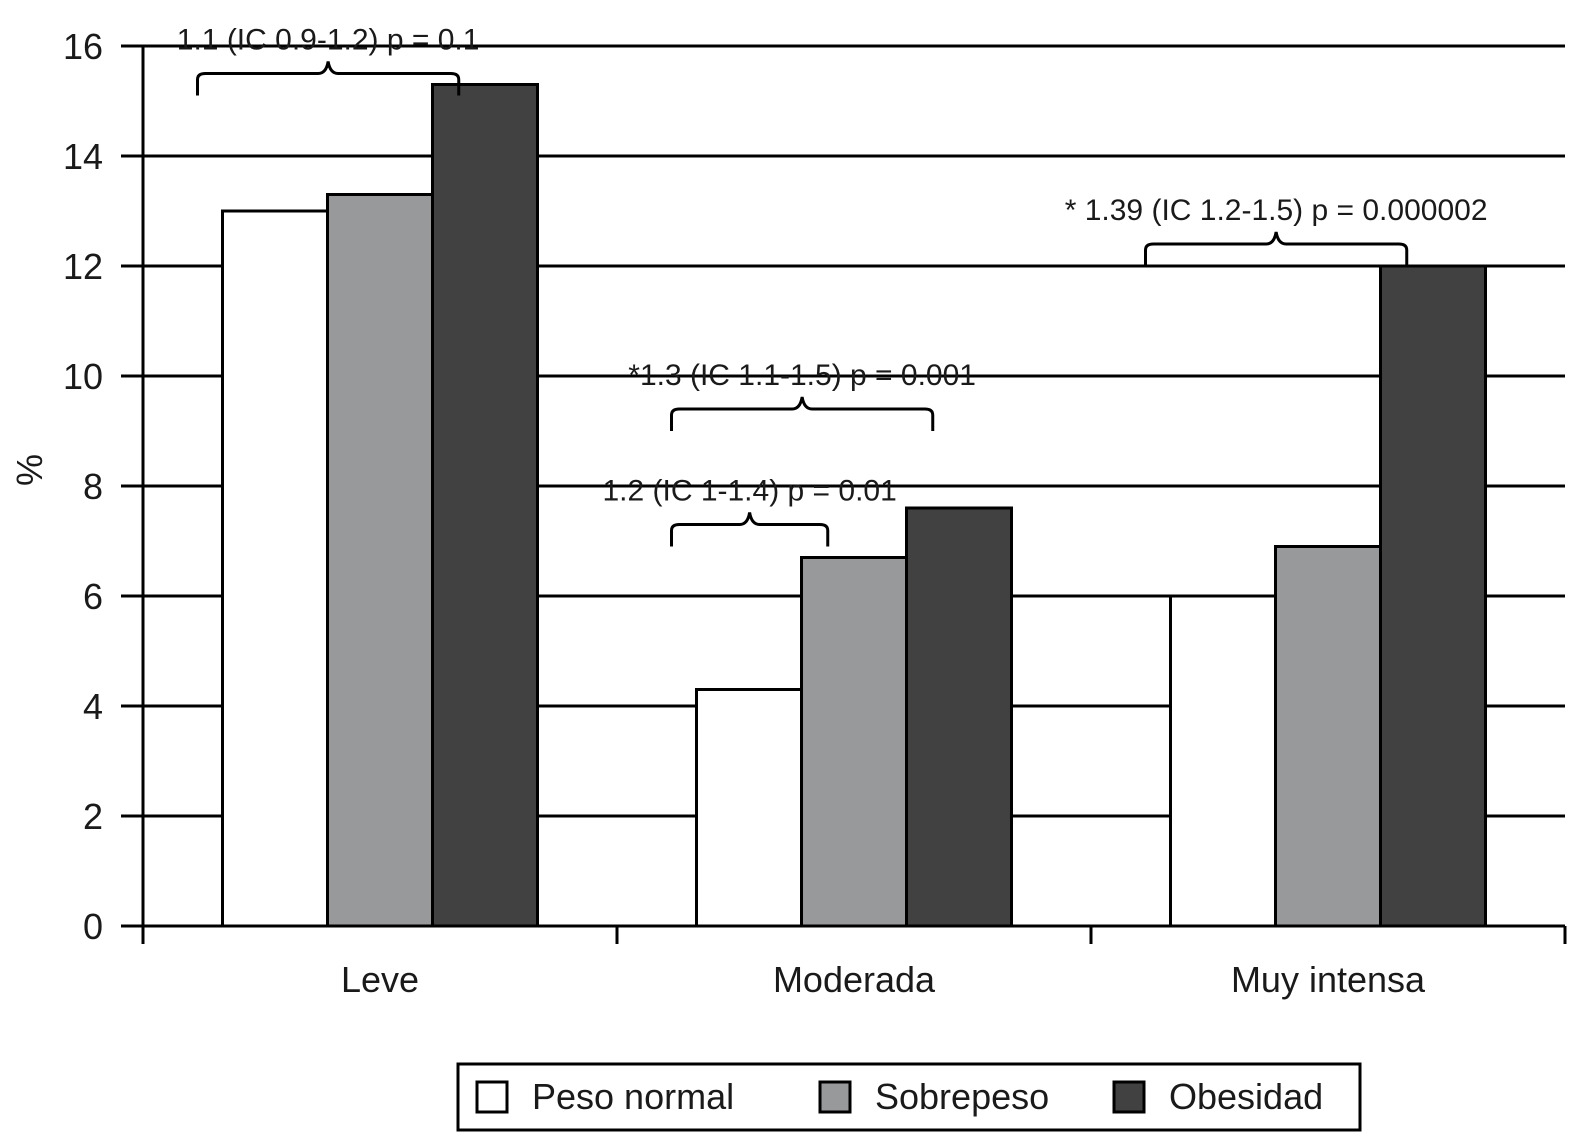 The width and height of the screenshot is (1573, 1138). Describe the element at coordinates (854, 979) in the screenshot. I see `x-tick-label: Moderada` at that location.